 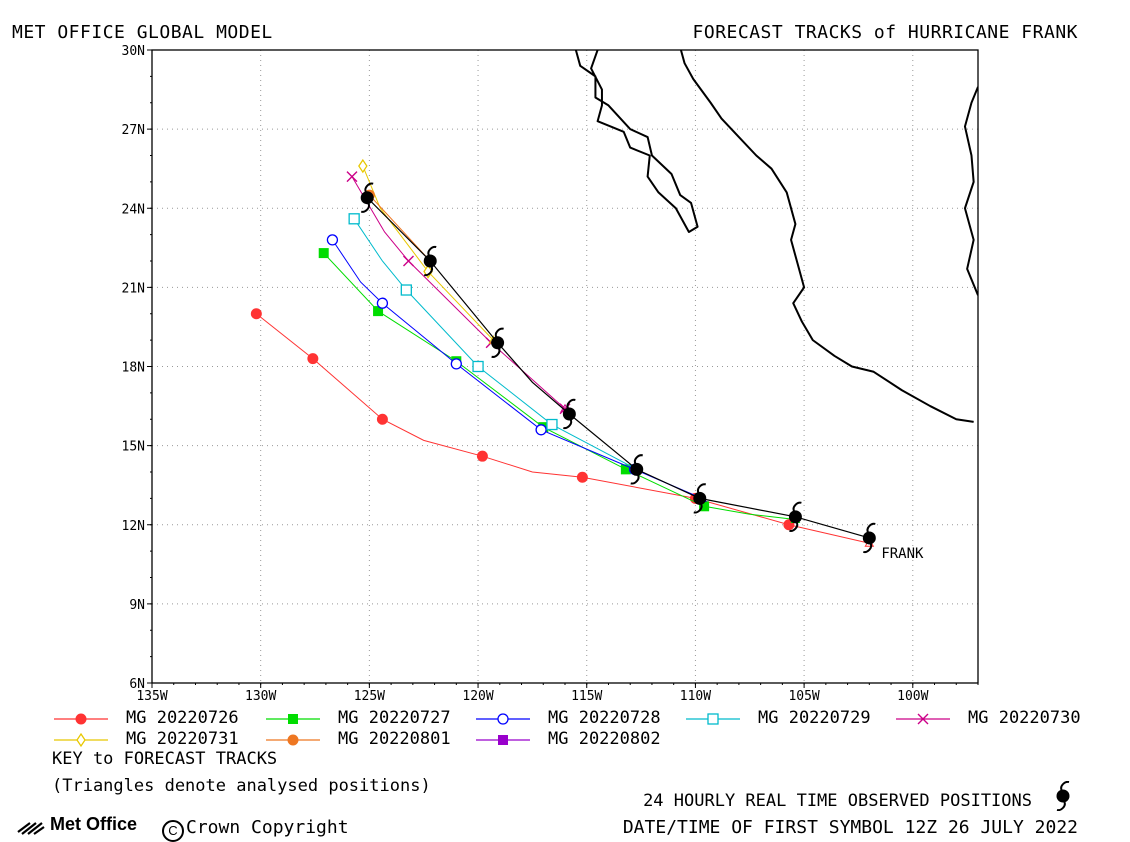 What do you see at coordinates (165, 759) in the screenshot?
I see `key-title: KEY to FORECAST TRACKS` at bounding box center [165, 759].